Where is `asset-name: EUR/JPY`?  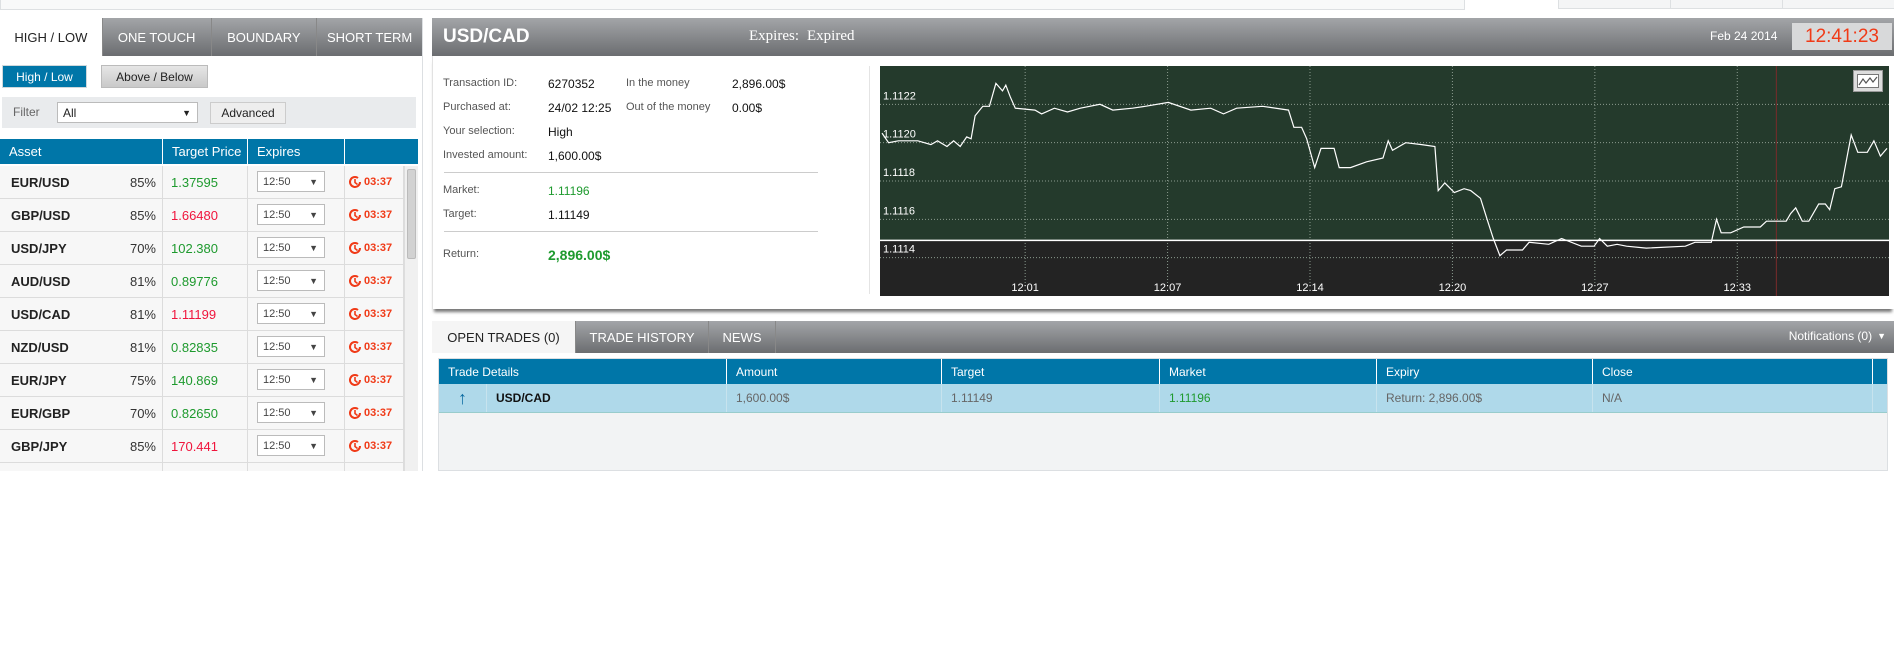 asset-name: EUR/JPY is located at coordinates (39, 380).